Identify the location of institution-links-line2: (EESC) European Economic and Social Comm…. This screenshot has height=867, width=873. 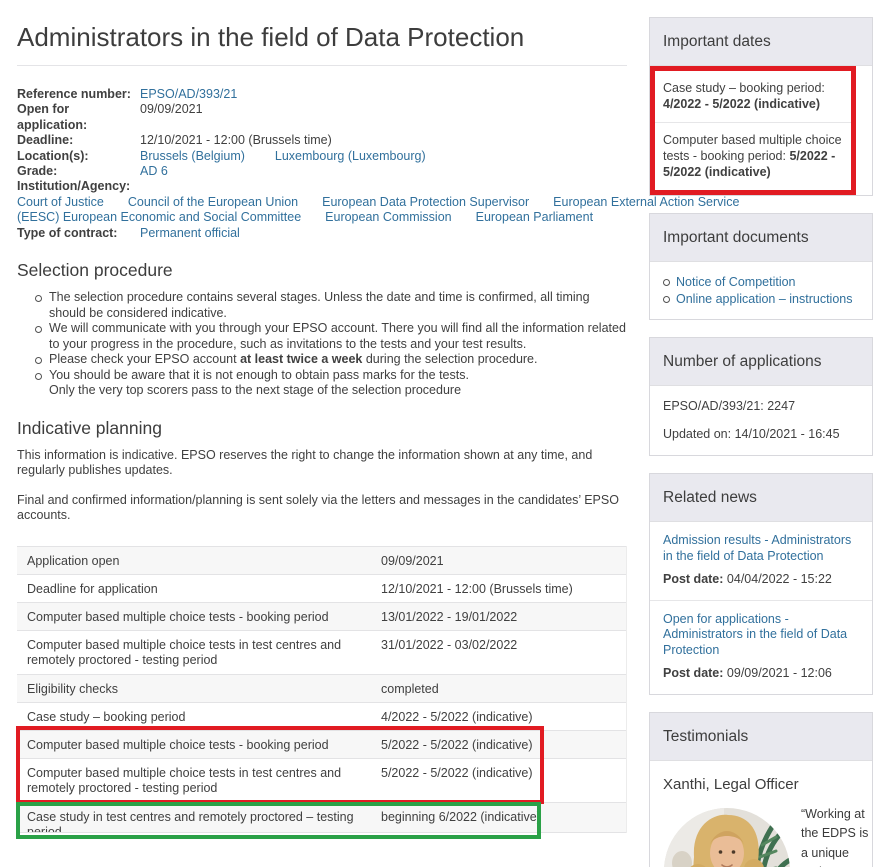
(322, 217).